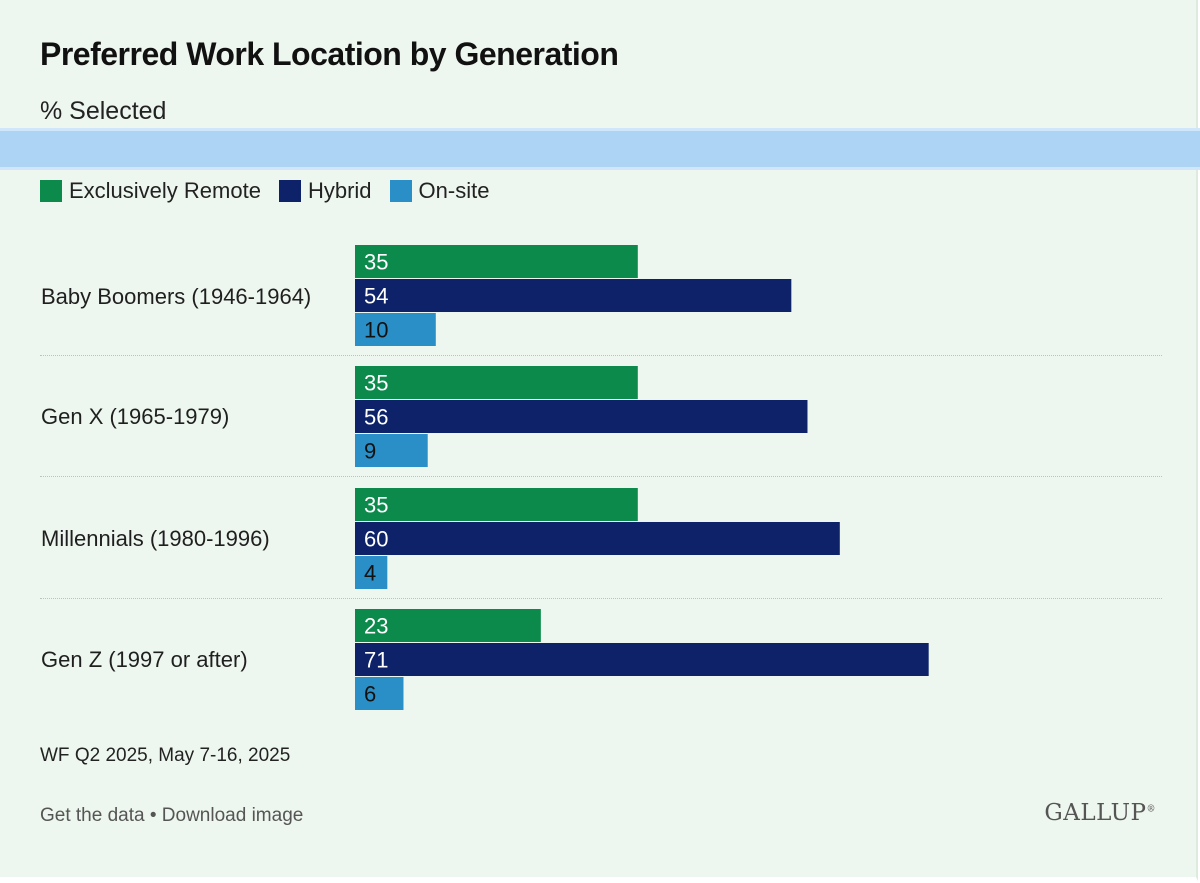 Image resolution: width=1200 pixels, height=883 pixels. What do you see at coordinates (376, 262) in the screenshot?
I see `data-label-baby-boomers-remote: 35` at bounding box center [376, 262].